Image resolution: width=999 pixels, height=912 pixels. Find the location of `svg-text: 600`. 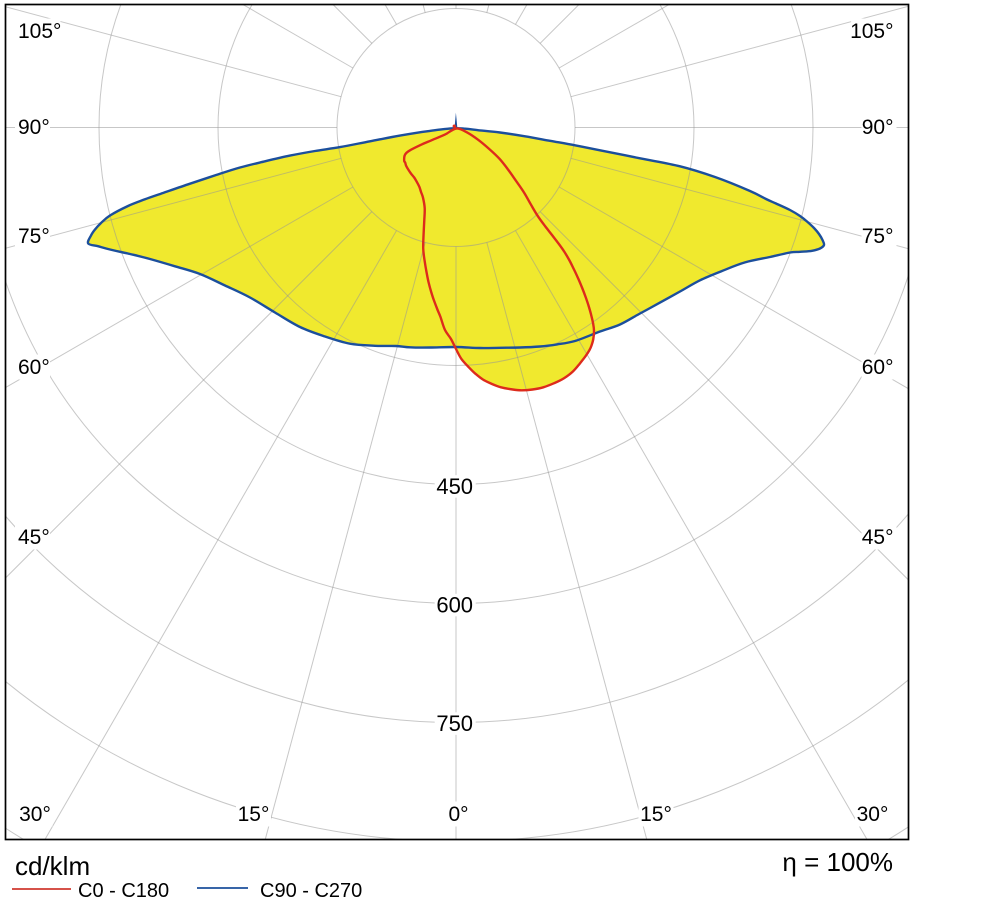

svg-text: 600 is located at coordinates (454, 605).